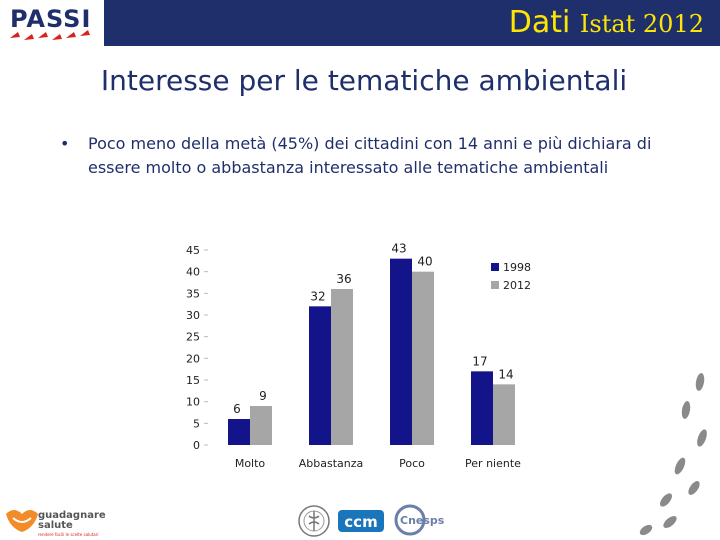 The height and width of the screenshot is (540, 720). What do you see at coordinates (371, 343) in the screenshot?
I see `chart-bars: 6 9 32 36 43 40 17 14` at bounding box center [371, 343].